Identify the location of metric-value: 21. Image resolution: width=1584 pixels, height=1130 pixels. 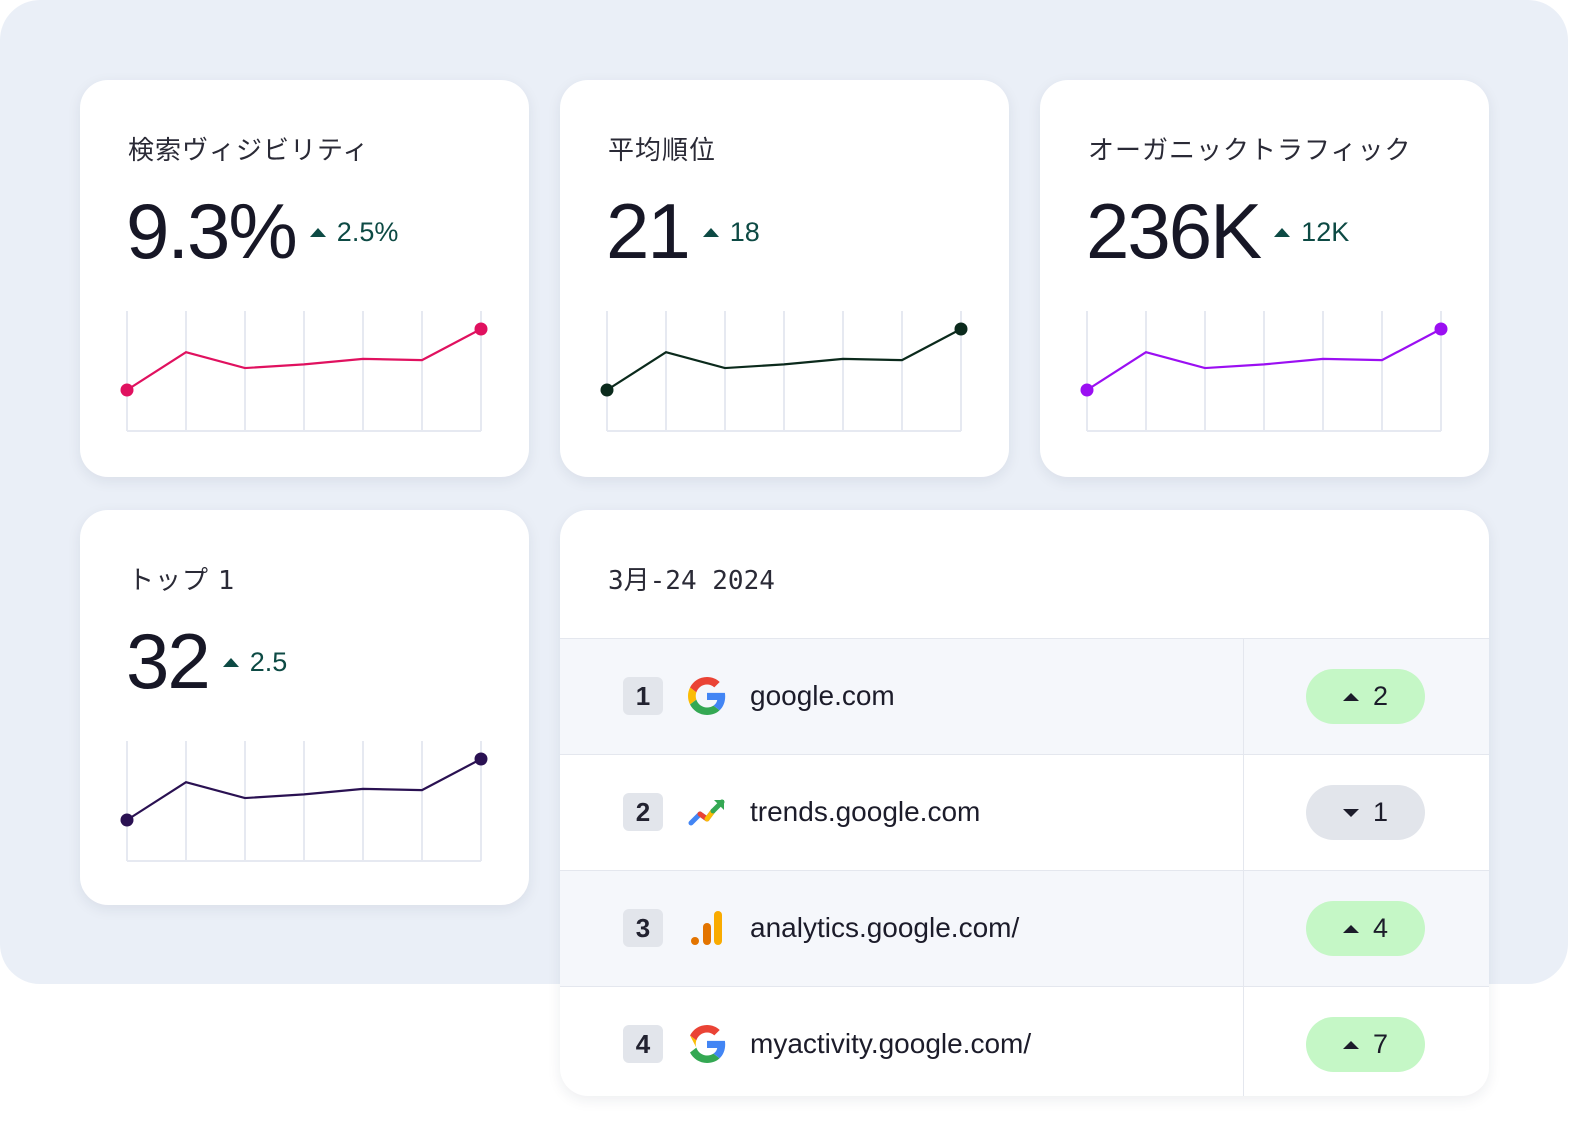
(648, 231).